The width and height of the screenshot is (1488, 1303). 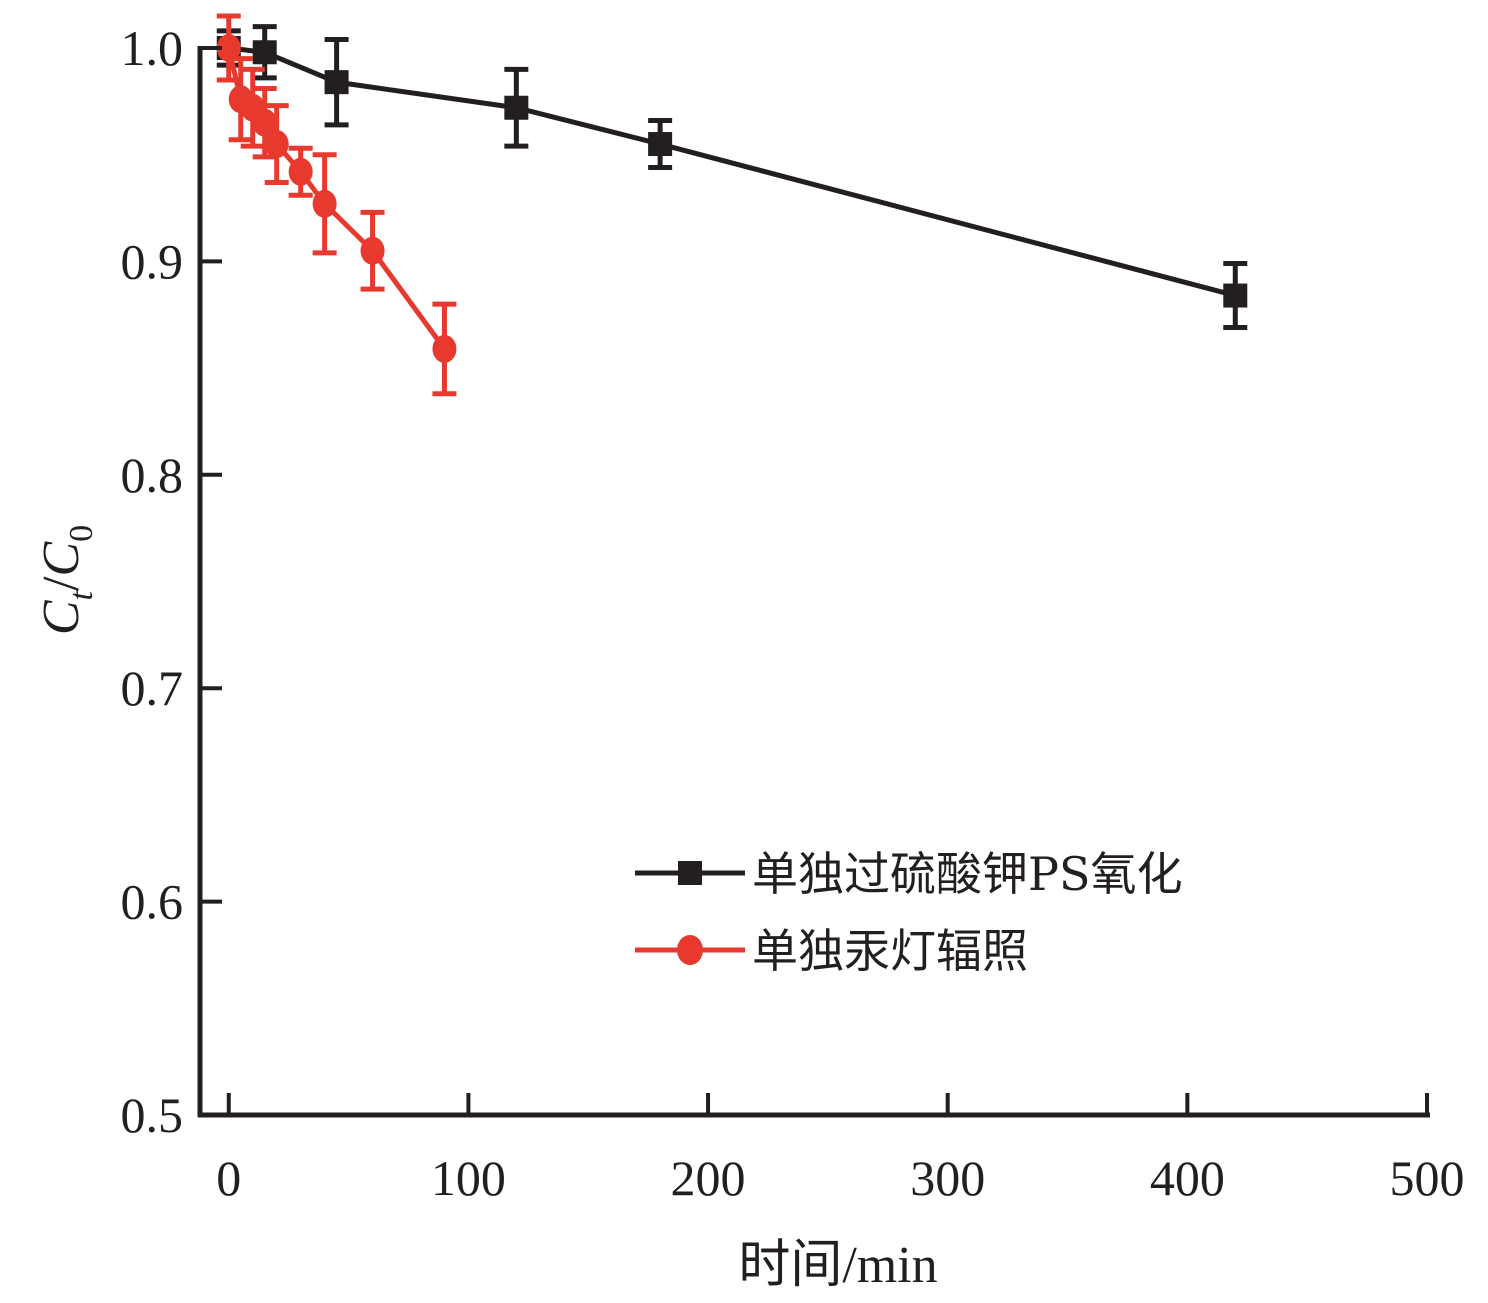 I want to click on svg-text: Ct/C0, so click(x=66, y=580).